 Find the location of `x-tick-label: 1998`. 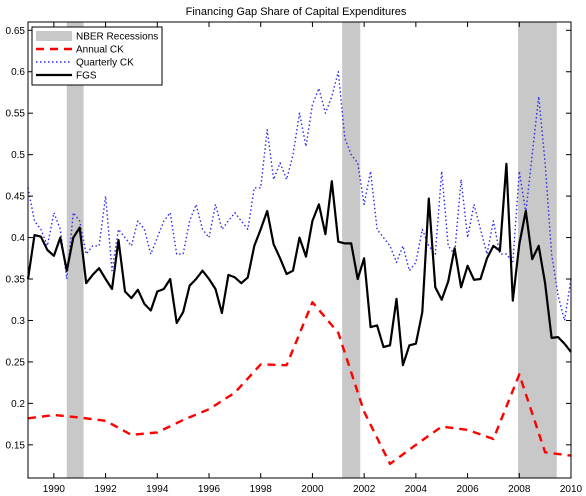

x-tick-label: 1998 is located at coordinates (261, 489).